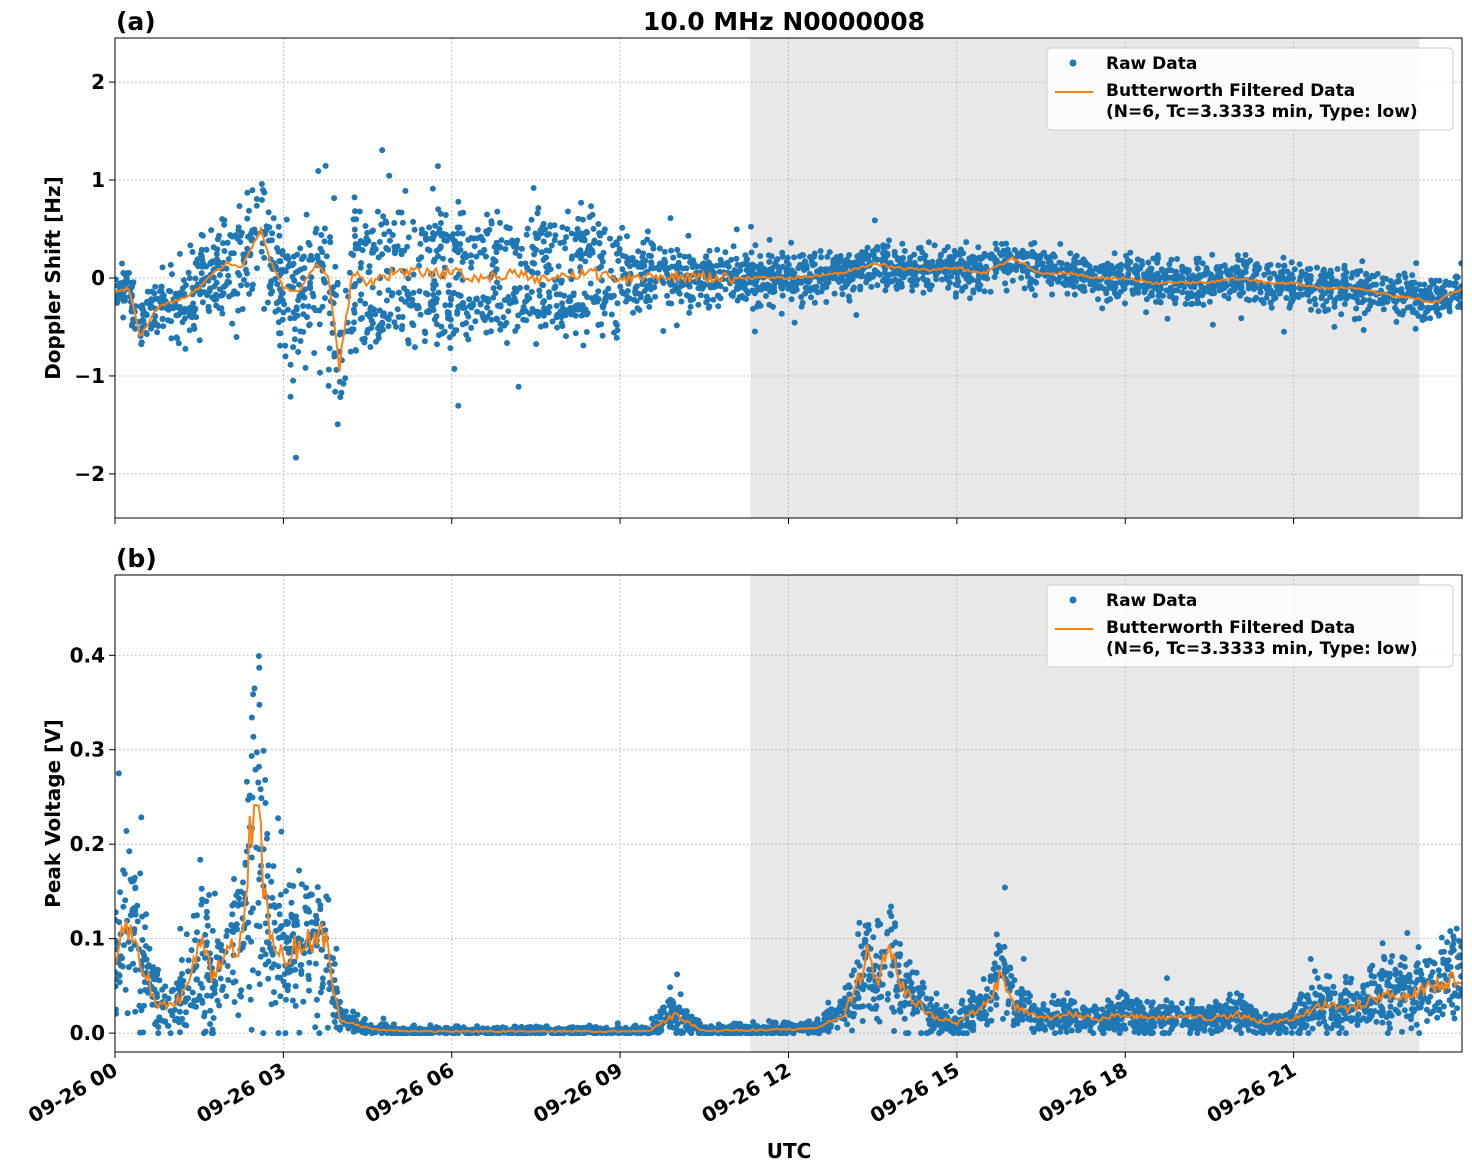 This screenshot has width=1472, height=1172. Describe the element at coordinates (98, 278) in the screenshot. I see `y-tick-label: 0` at that location.